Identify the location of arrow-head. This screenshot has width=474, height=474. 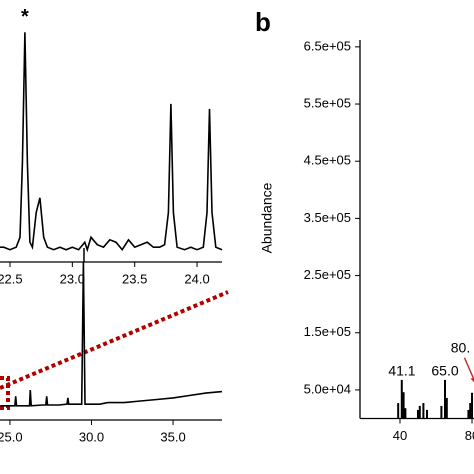
(472, 380).